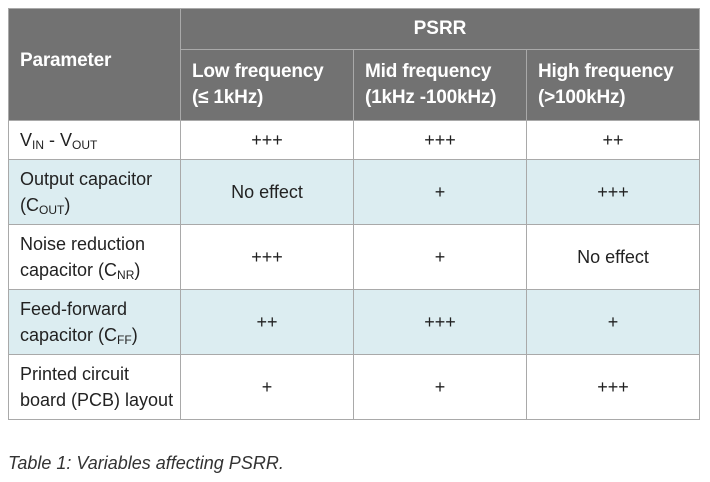 This screenshot has width=710, height=482. I want to click on parameter-cell: Output capacitor (COUT), so click(94, 192).